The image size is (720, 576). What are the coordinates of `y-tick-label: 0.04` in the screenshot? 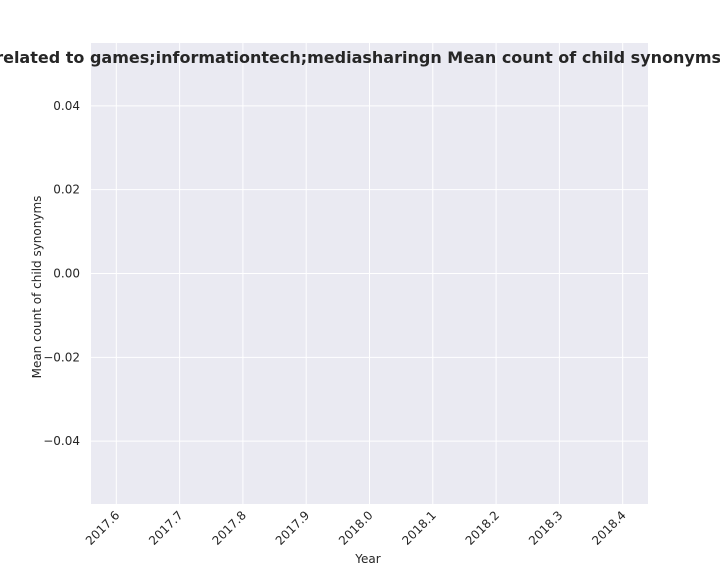 It's located at (66, 106).